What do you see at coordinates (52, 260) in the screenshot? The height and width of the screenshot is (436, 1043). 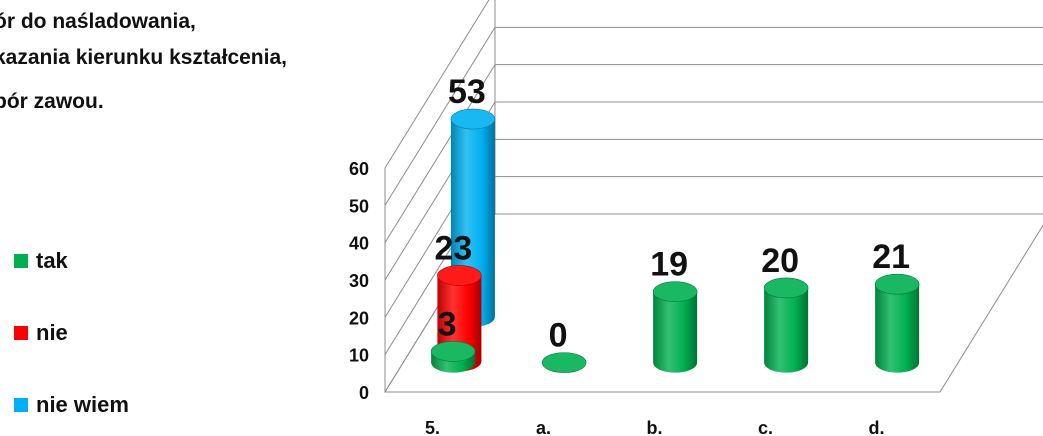 I see `legend-label-tak: tak` at bounding box center [52, 260].